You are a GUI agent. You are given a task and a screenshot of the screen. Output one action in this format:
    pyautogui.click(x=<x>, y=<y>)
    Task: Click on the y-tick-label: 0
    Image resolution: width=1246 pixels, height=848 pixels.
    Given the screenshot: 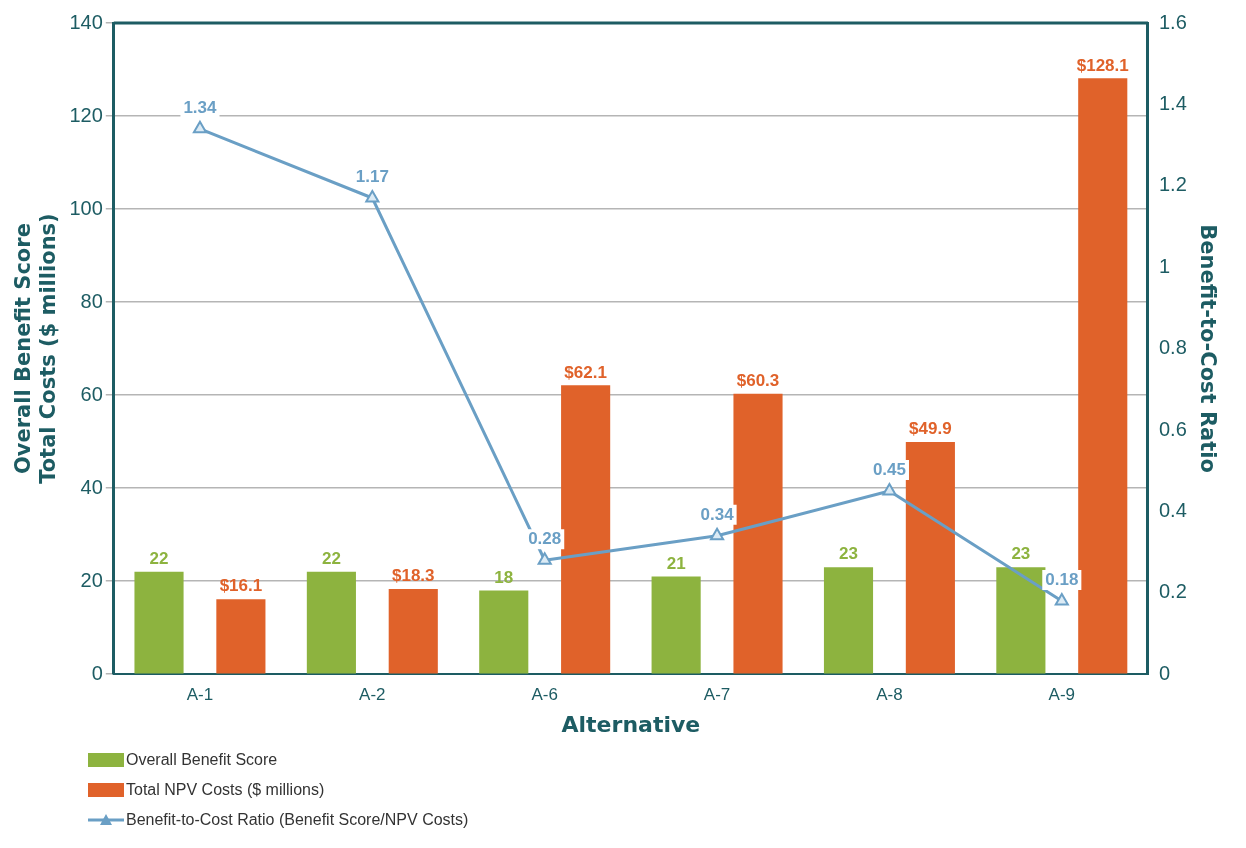 What is the action you would take?
    pyautogui.click(x=97, y=672)
    